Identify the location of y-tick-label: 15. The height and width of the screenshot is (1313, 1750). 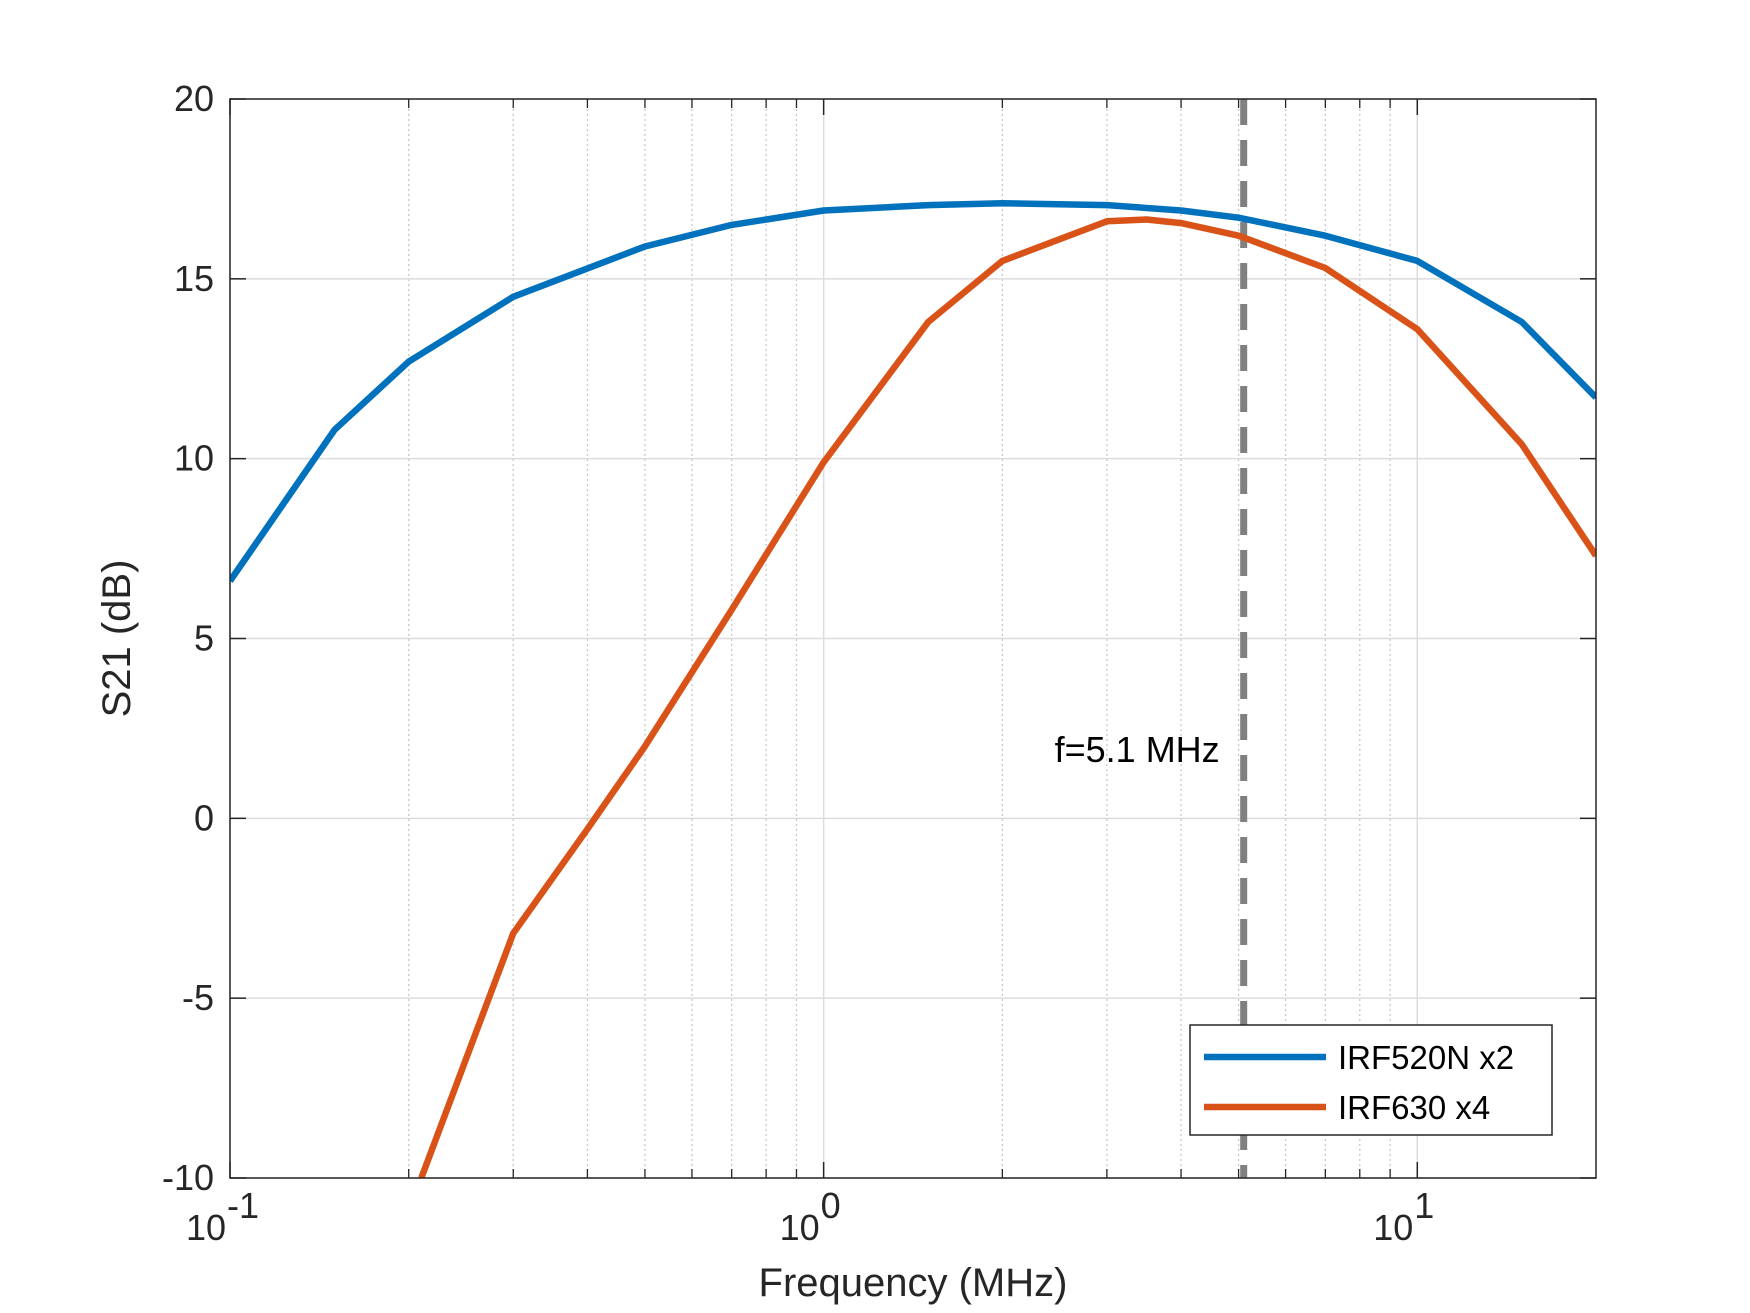
(194, 278).